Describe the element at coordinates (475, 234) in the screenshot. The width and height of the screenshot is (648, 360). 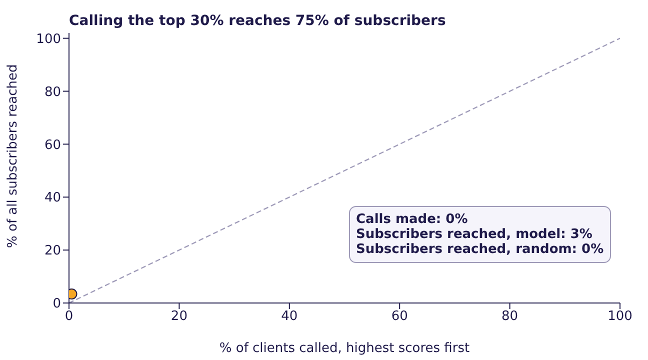
I see `annotation: Subscribers reached, model: 3%` at that location.